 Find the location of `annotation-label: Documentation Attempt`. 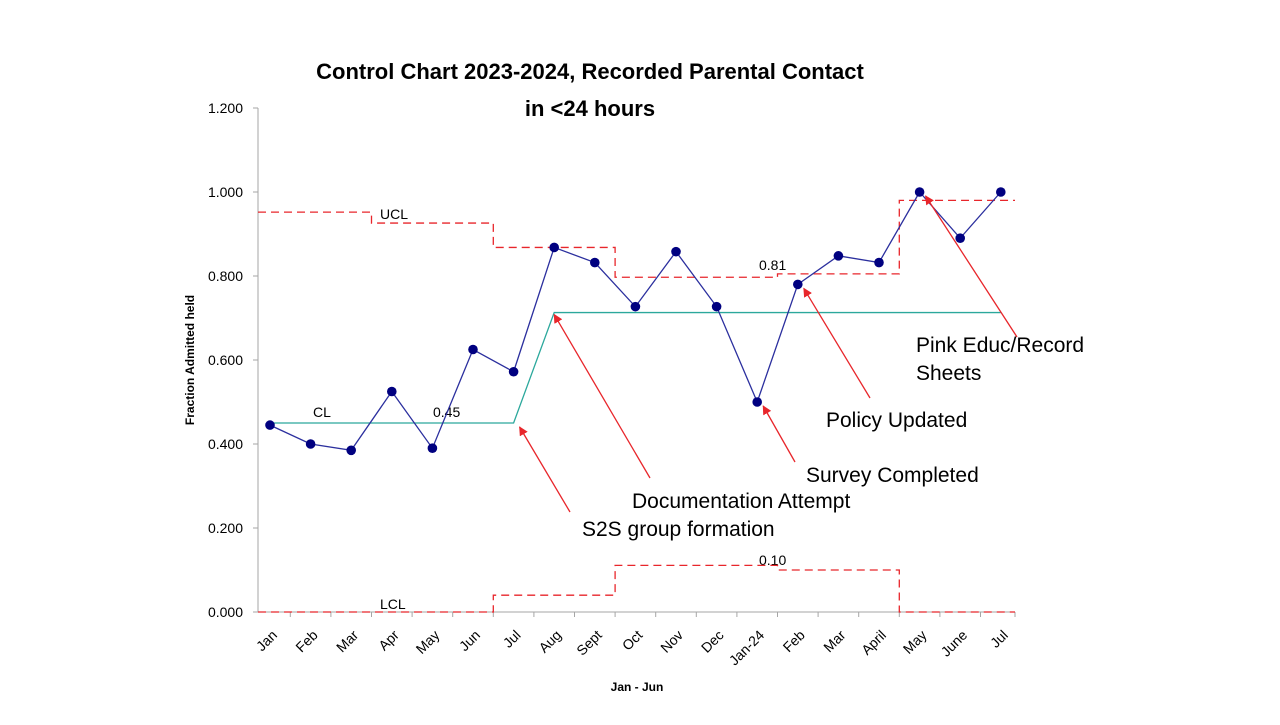

annotation-label: Documentation Attempt is located at coordinates (741, 501).